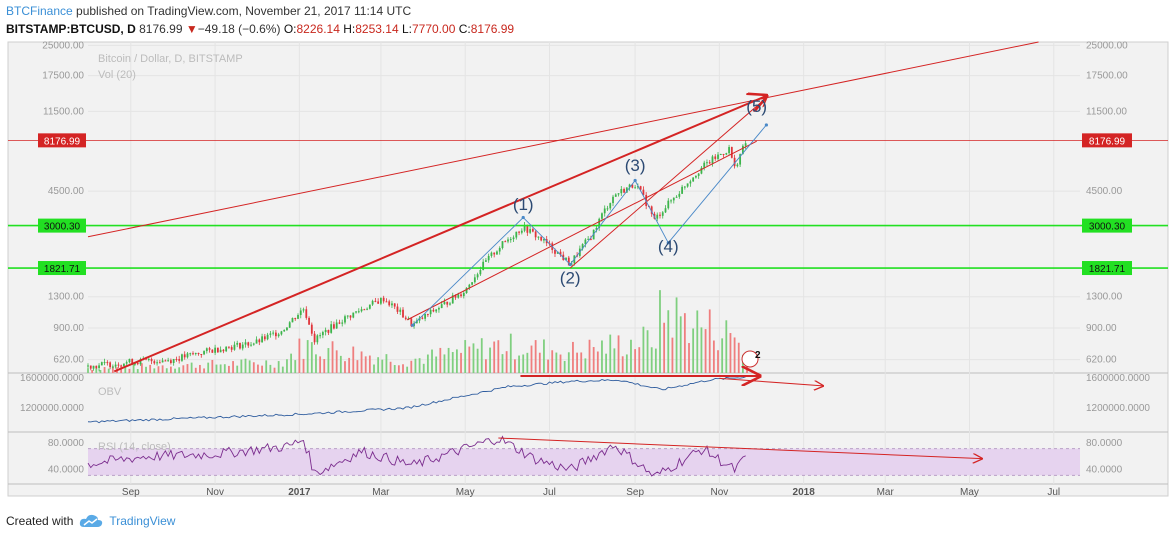  What do you see at coordinates (62, 140) in the screenshot?
I see `price-level-tag-left` at bounding box center [62, 140].